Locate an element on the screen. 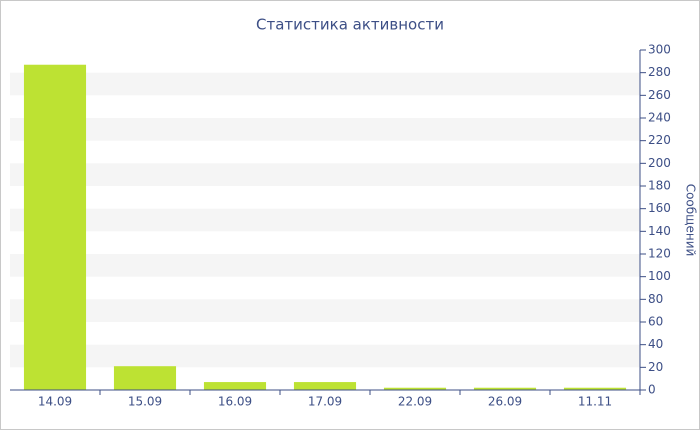 This screenshot has width=700, height=430. y-tick-label: 240 is located at coordinates (659, 118).